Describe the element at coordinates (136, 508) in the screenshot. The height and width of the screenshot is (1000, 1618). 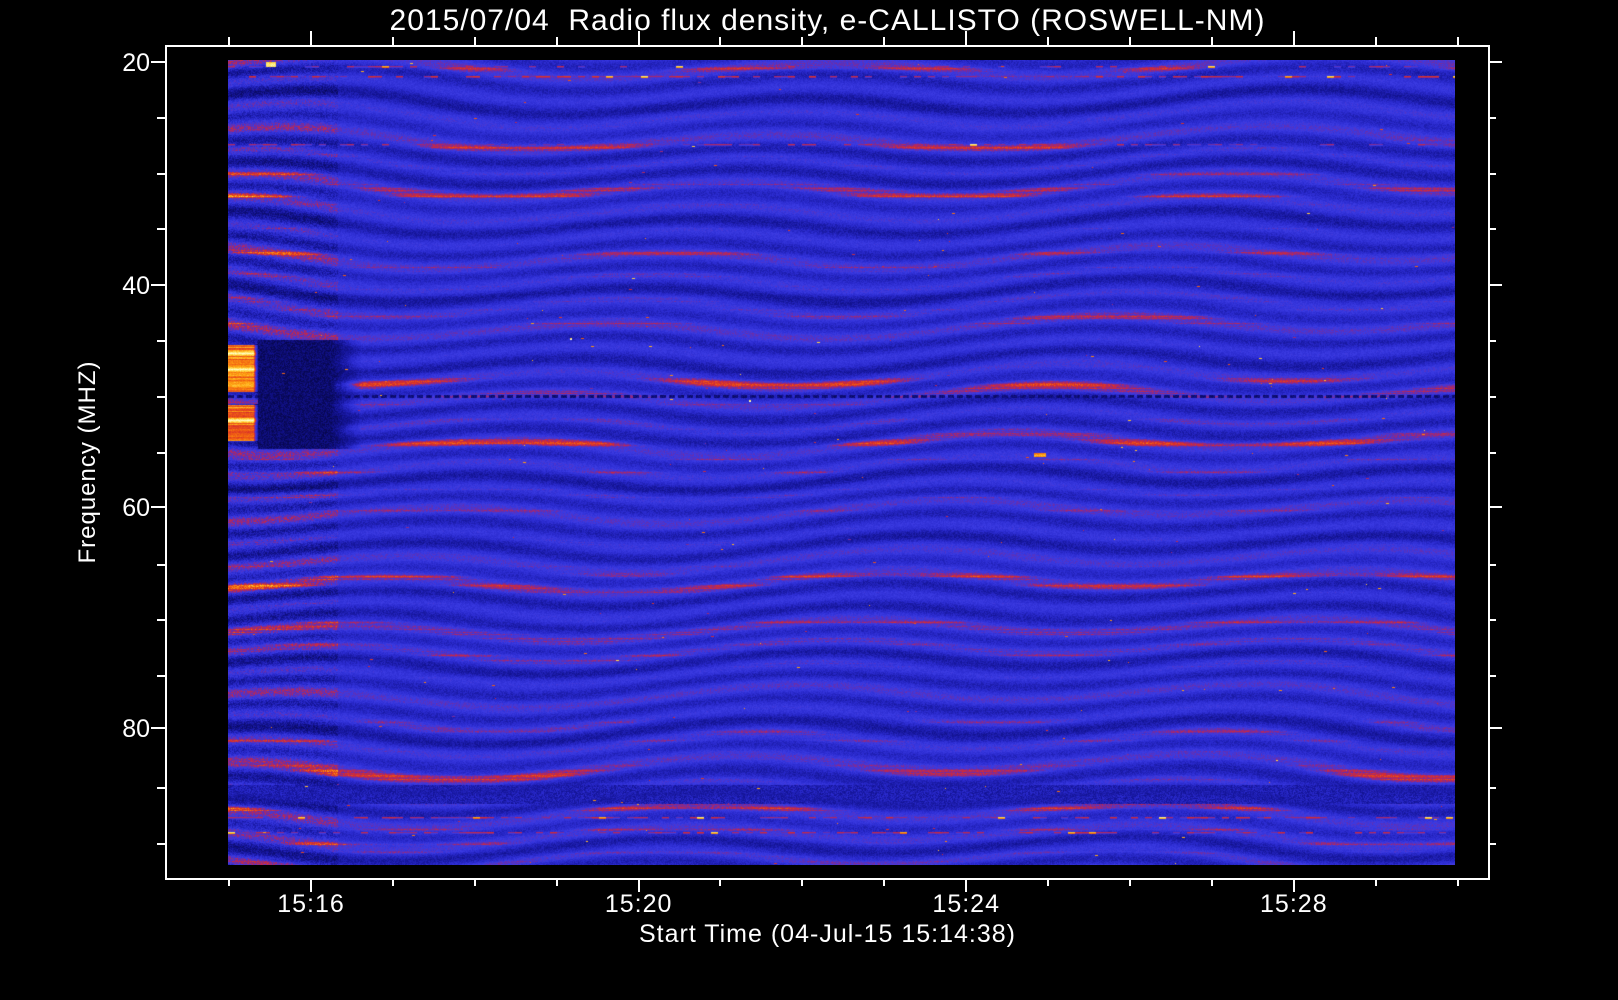
I see `y-tick-label: 60` at that location.